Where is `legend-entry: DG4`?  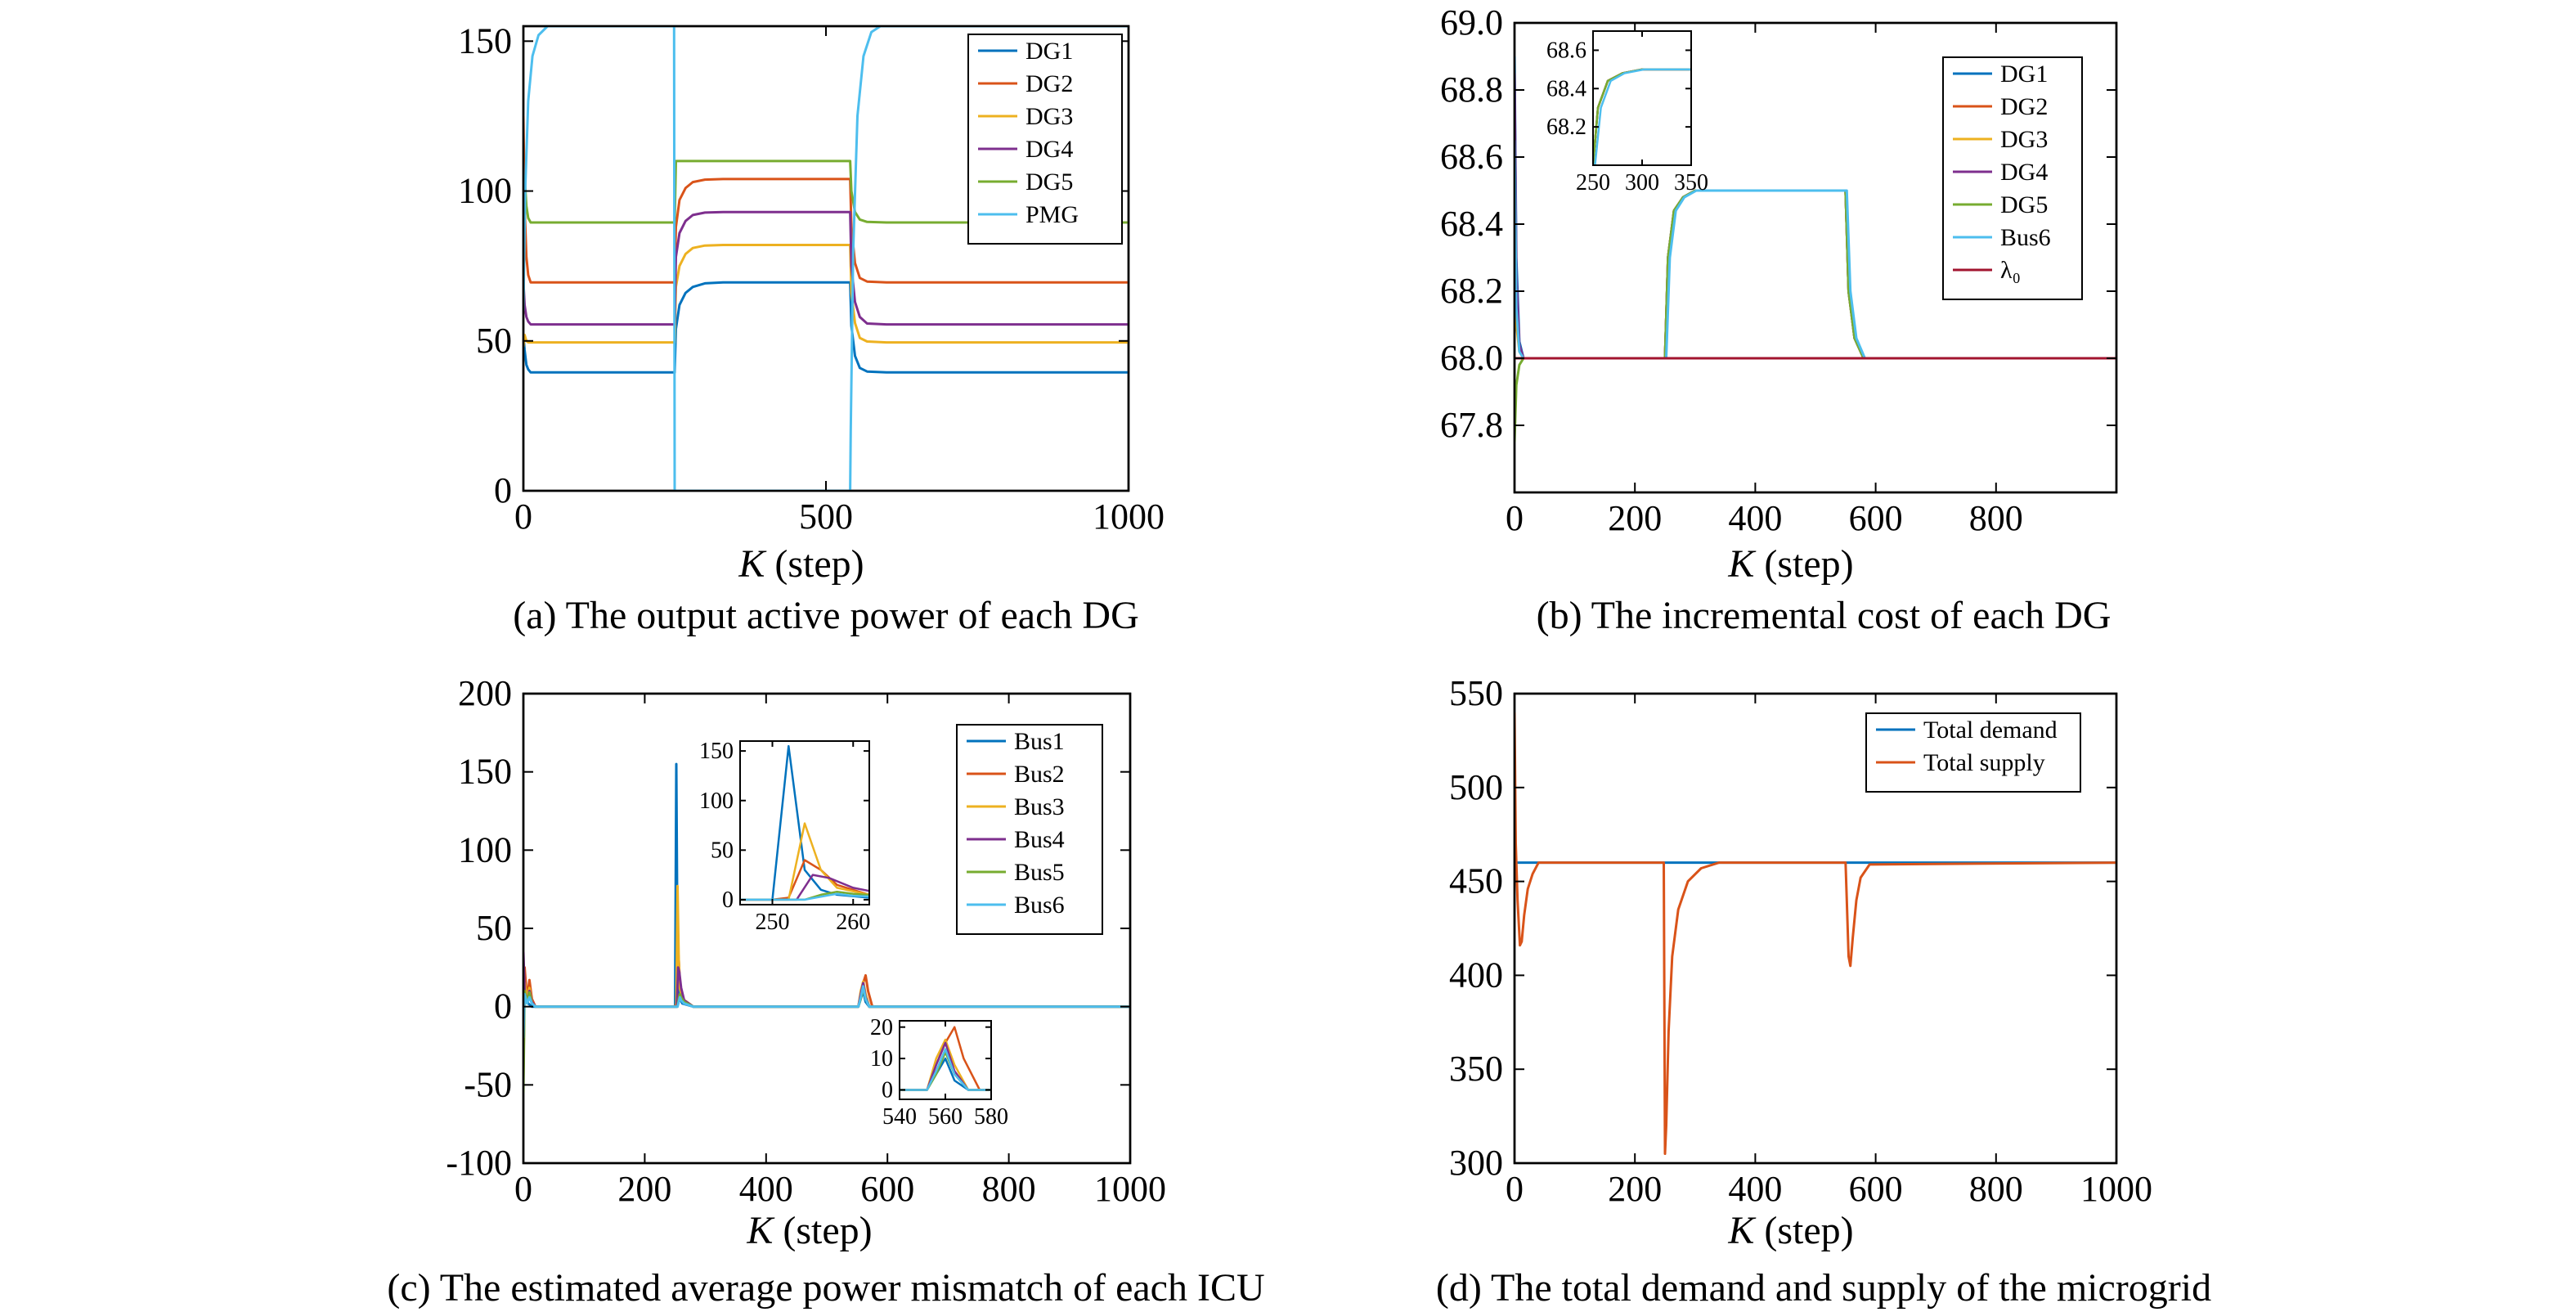
legend-entry: DG4 is located at coordinates (2024, 172).